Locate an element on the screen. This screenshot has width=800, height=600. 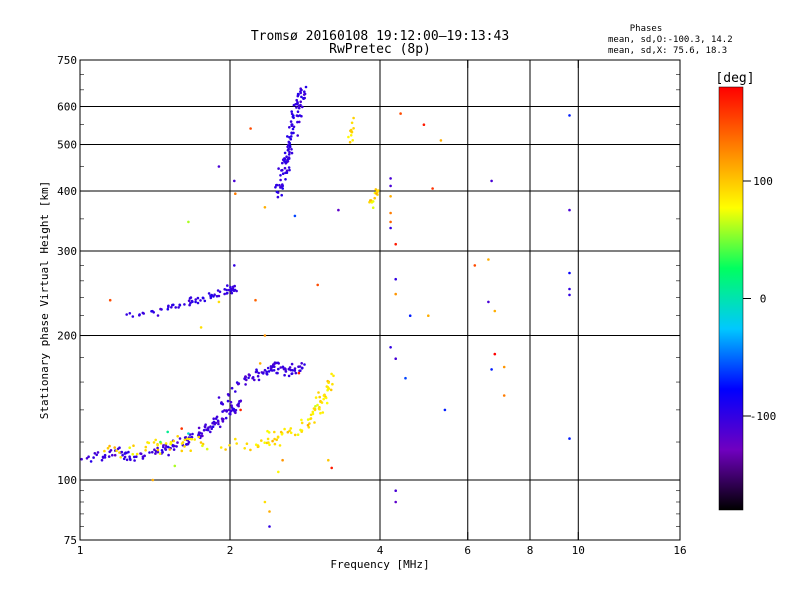
chart-title-line2: RwPretec (8p) is located at coordinates (380, 49).